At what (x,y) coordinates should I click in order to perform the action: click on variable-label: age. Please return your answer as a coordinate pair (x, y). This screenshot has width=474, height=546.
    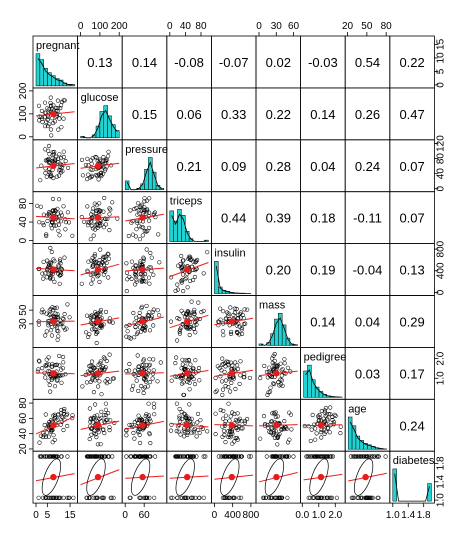
    Looking at the image, I should click on (357, 409).